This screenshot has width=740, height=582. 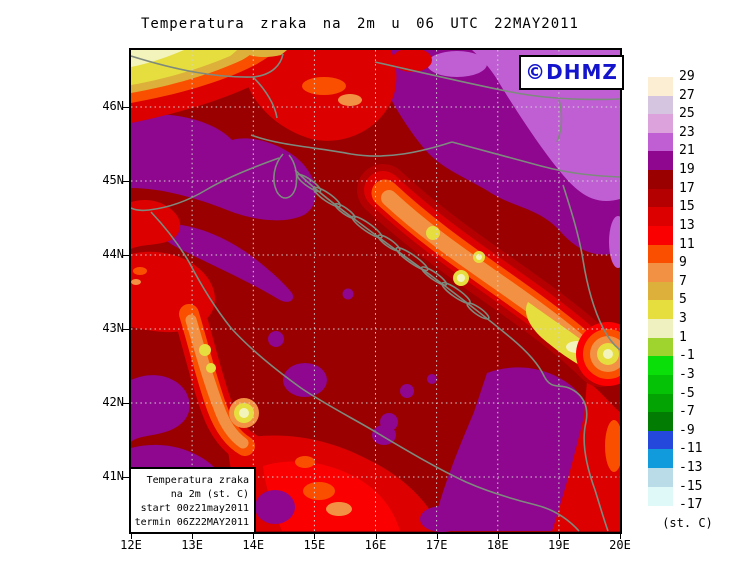 I want to click on run-info-line: Temperatura zraka, so click(x=197, y=480).